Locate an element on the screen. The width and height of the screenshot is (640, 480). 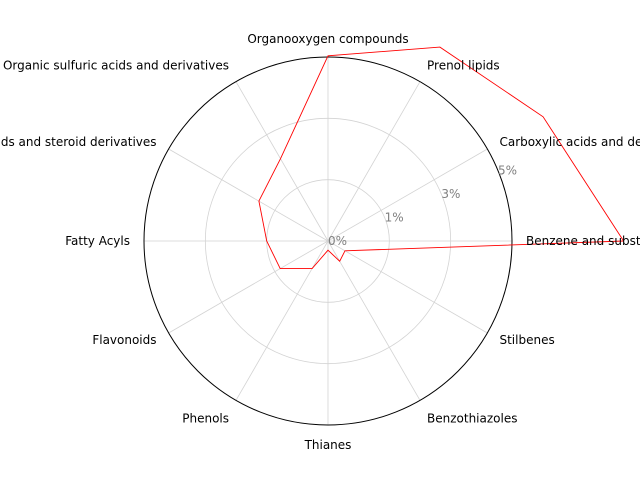
category-label: Steroids and steroid derivatives is located at coordinates (78, 142).